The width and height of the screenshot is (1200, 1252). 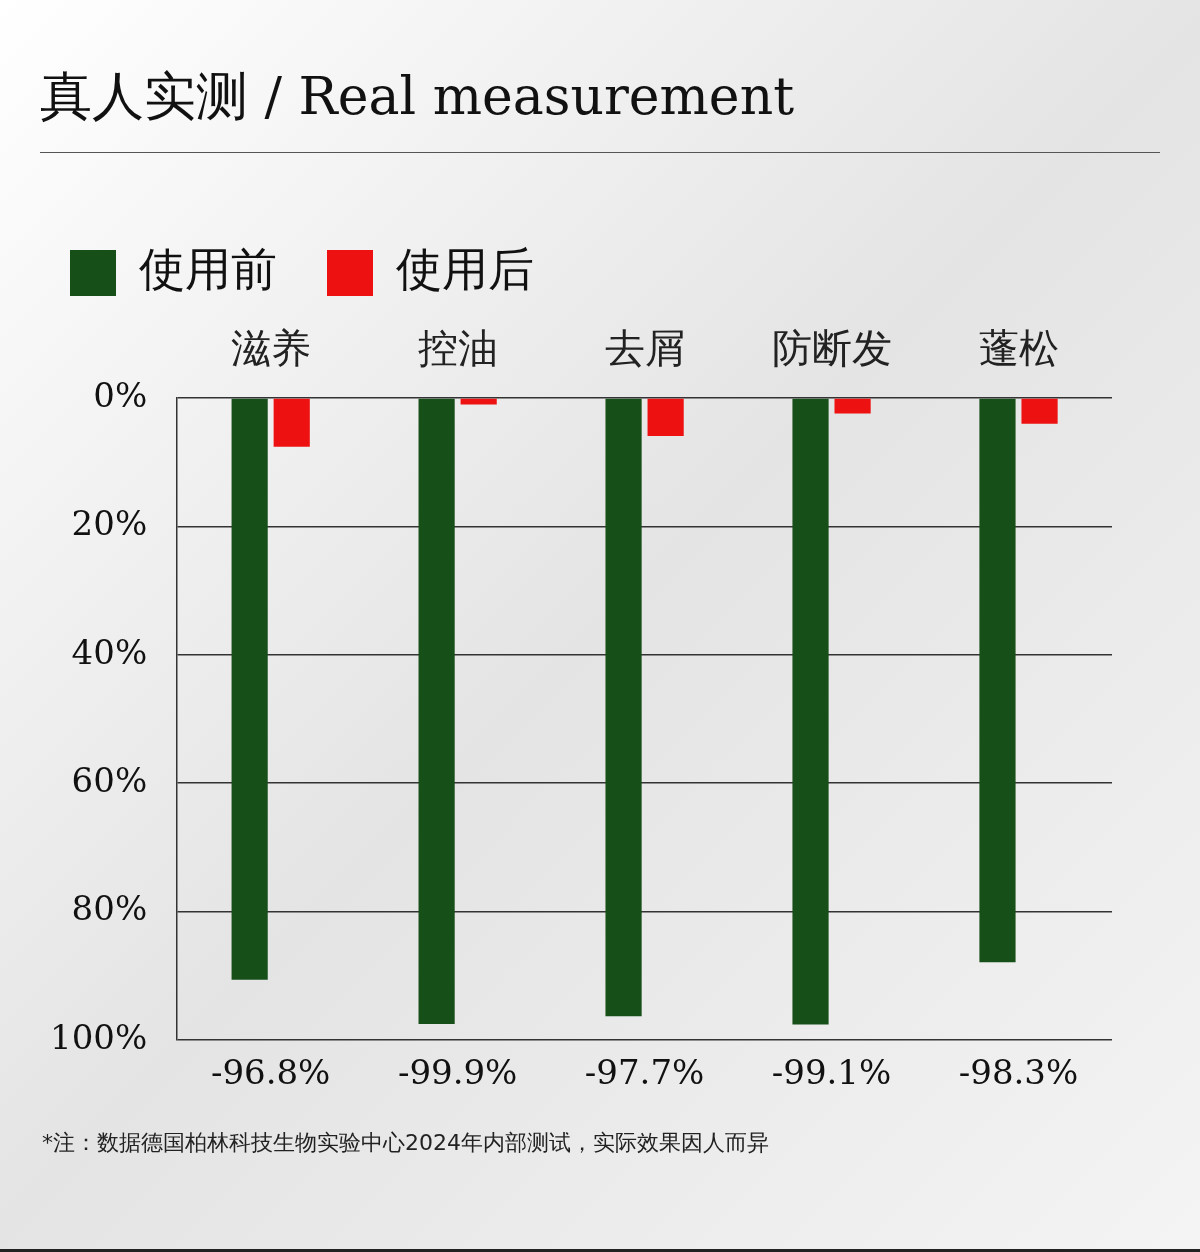 I want to click on text: -99.1%, so click(x=831, y=1071).